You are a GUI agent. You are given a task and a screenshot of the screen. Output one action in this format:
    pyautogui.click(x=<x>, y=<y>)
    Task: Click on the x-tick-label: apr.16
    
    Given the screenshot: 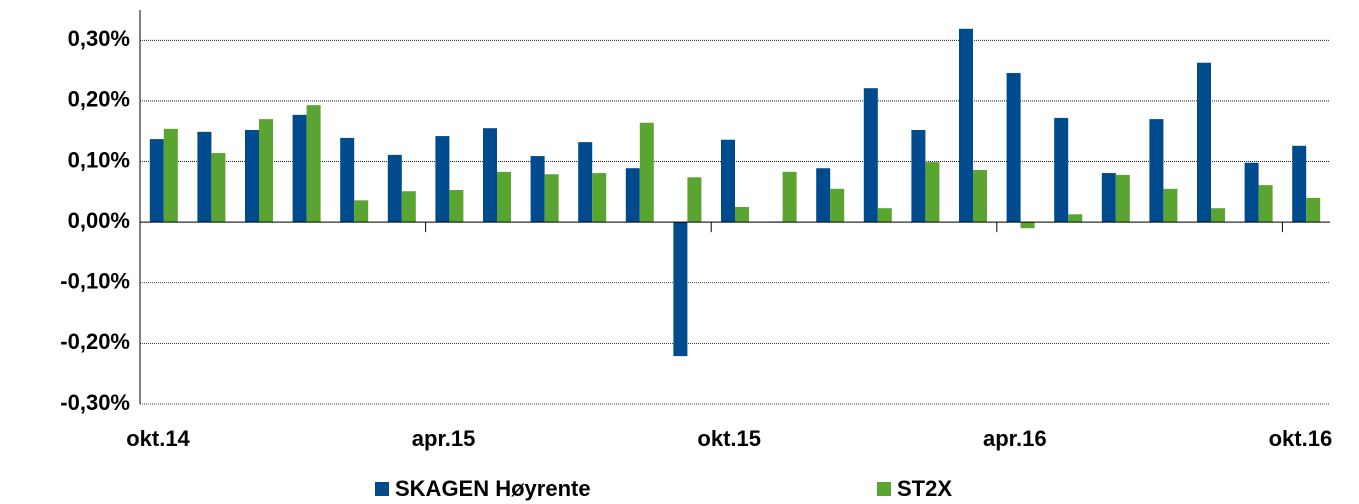 What is the action you would take?
    pyautogui.click(x=1015, y=438)
    